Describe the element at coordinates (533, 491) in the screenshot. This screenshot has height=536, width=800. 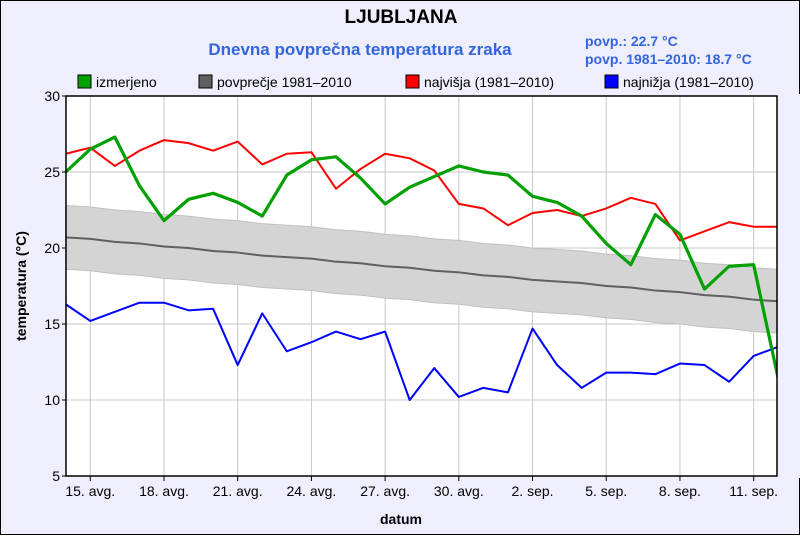
I see `x-tick-label: 2. sep.` at that location.